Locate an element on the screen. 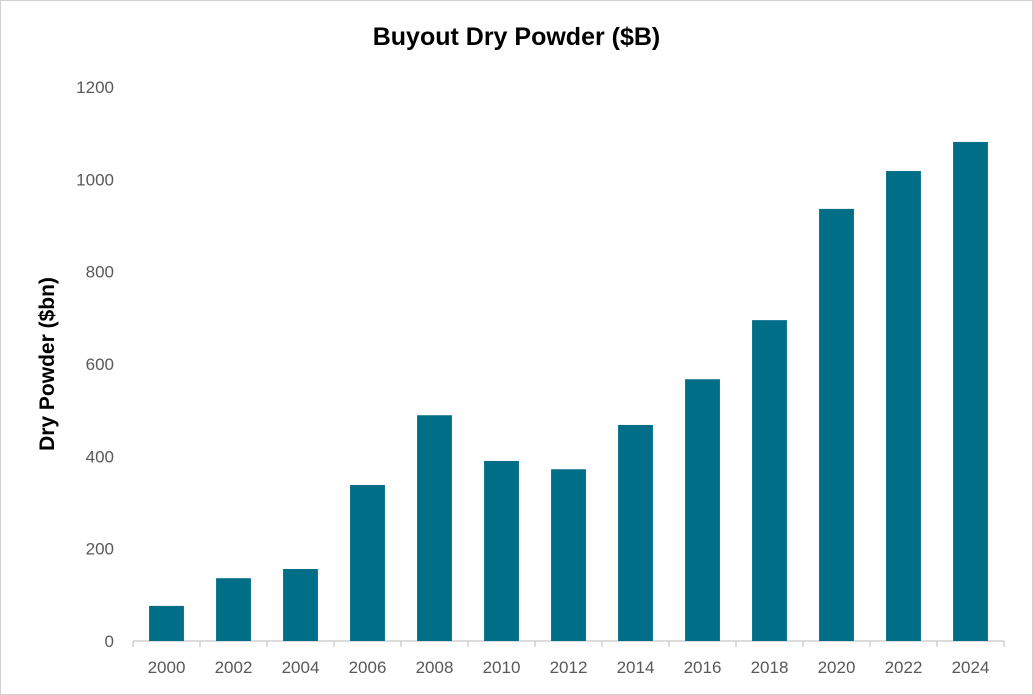 Image resolution: width=1033 pixels, height=695 pixels. bar-2004 is located at coordinates (300, 604).